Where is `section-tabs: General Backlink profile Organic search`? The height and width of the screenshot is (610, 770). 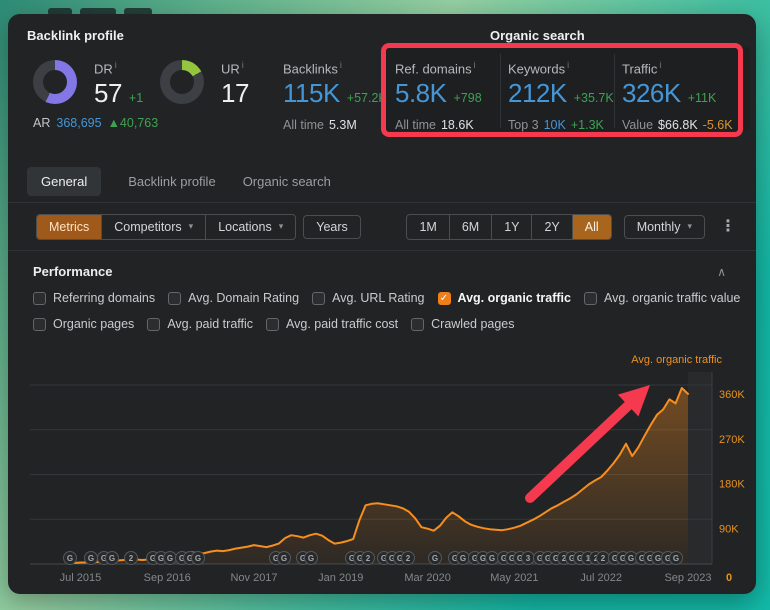
section-tabs: General Backlink profile Organic search is located at coordinates (382, 181).